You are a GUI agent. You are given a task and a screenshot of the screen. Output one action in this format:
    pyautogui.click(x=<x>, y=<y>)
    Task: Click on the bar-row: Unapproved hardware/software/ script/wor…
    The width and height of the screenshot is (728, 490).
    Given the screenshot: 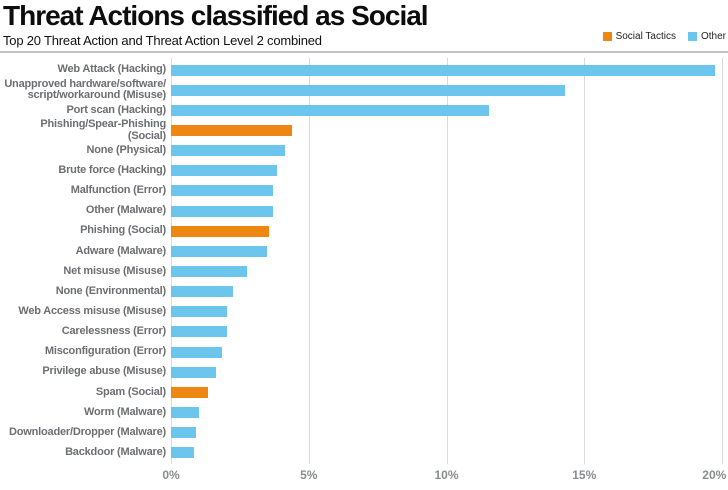 What is the action you would take?
    pyautogui.click(x=364, y=89)
    